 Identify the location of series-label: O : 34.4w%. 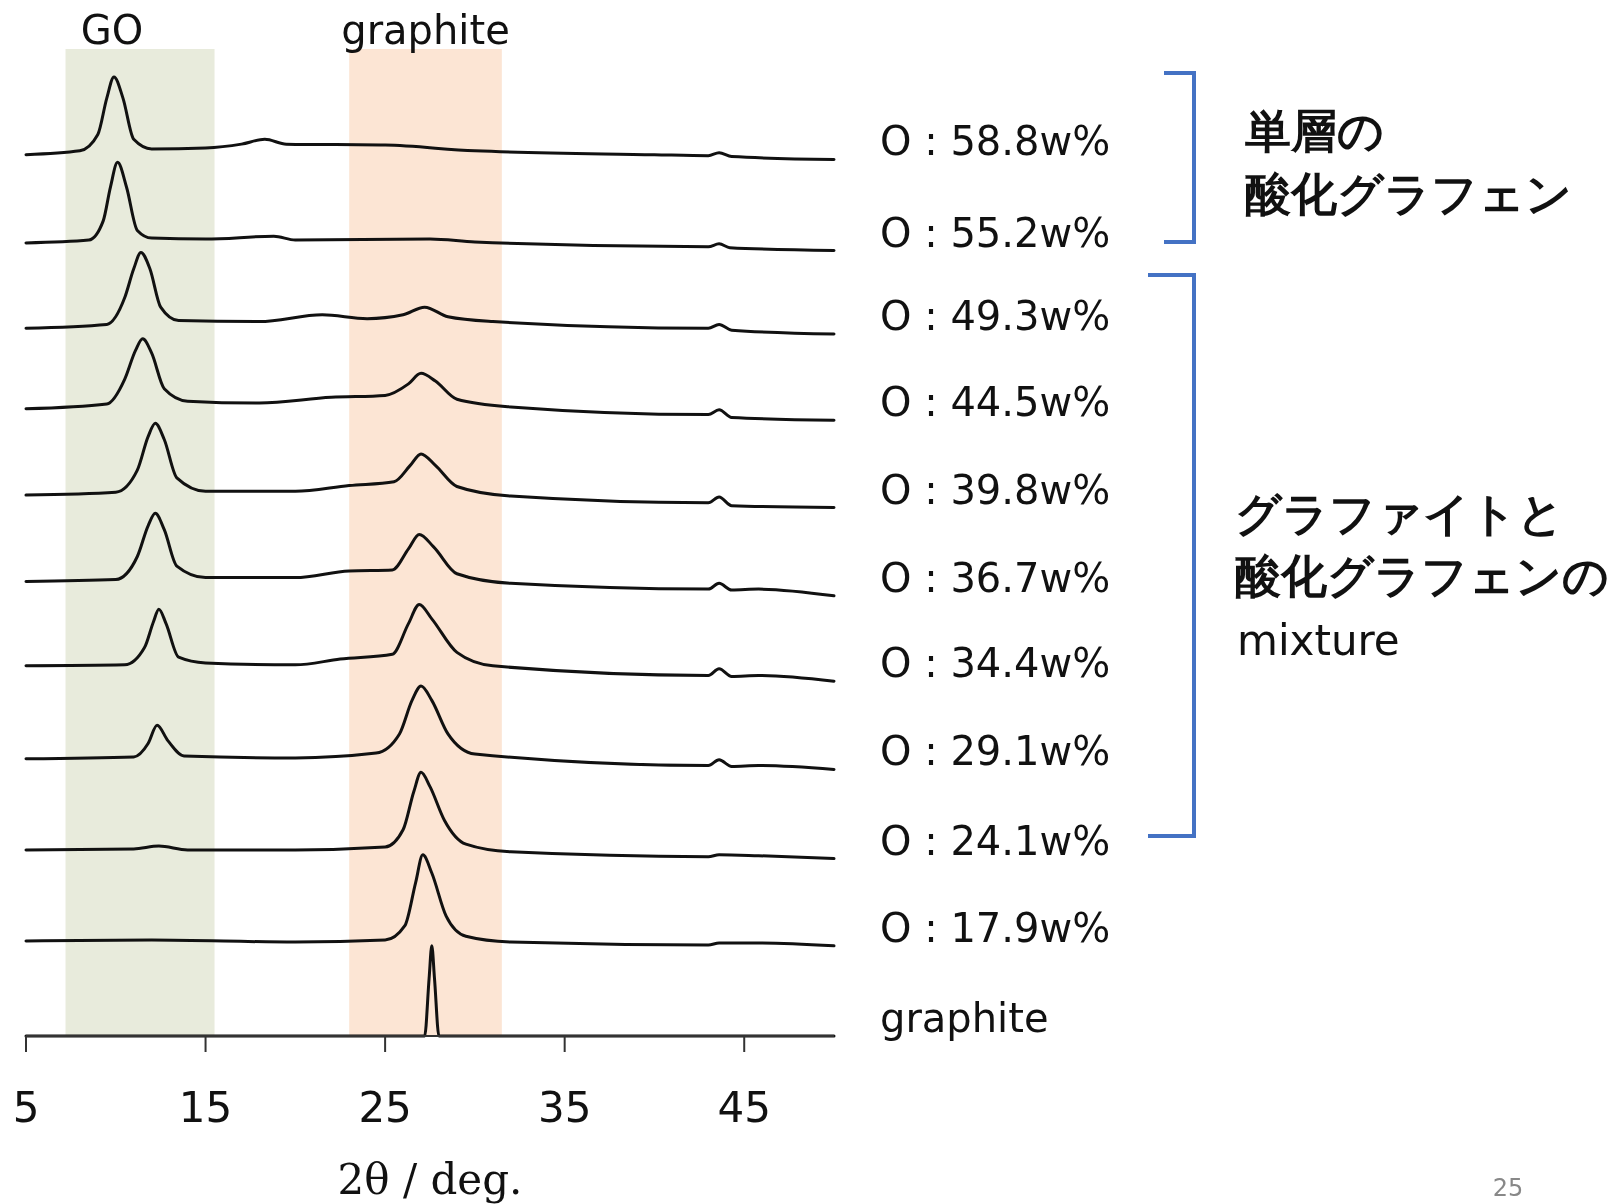
(995, 663).